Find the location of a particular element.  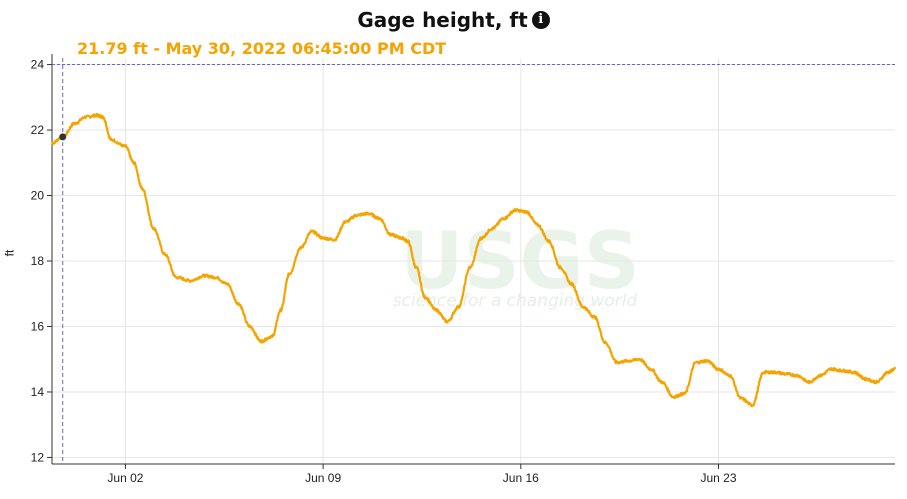

chart-title: Gage height, ft is located at coordinates (442, 20).